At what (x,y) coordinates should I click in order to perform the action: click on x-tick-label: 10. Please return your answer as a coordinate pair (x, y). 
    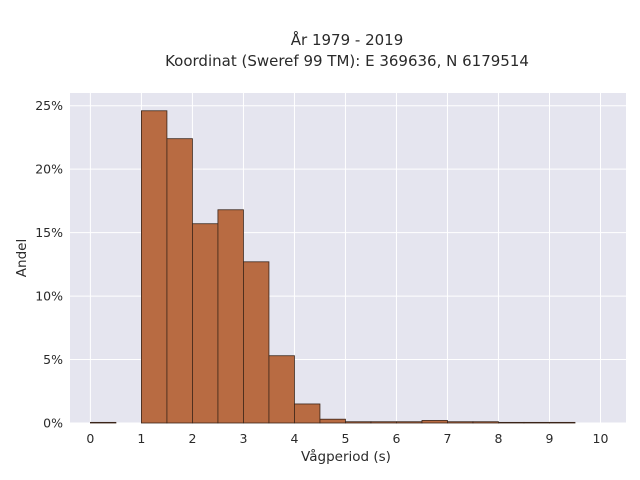
    Looking at the image, I should click on (601, 438).